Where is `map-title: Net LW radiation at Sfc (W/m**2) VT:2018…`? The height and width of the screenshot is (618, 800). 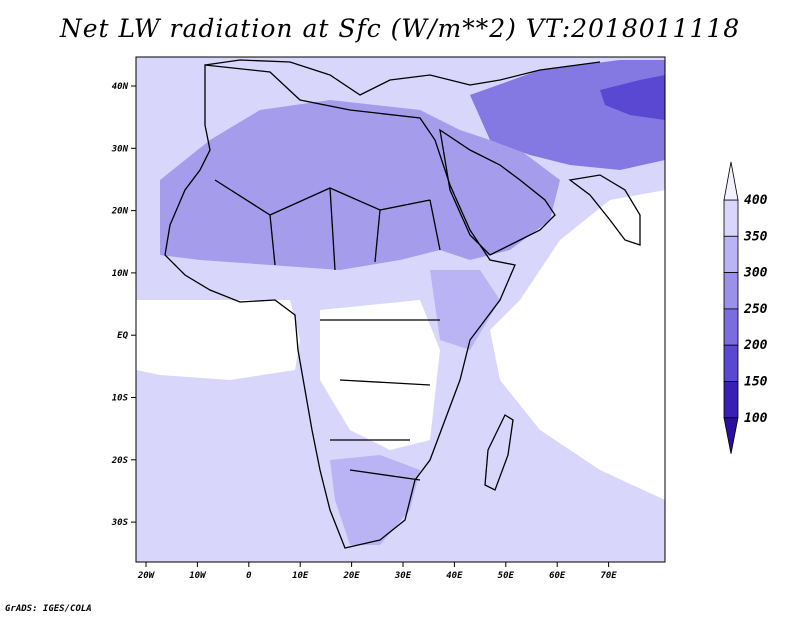
map-title: Net LW radiation at Sfc (W/m**2) VT:2018… is located at coordinates (400, 28).